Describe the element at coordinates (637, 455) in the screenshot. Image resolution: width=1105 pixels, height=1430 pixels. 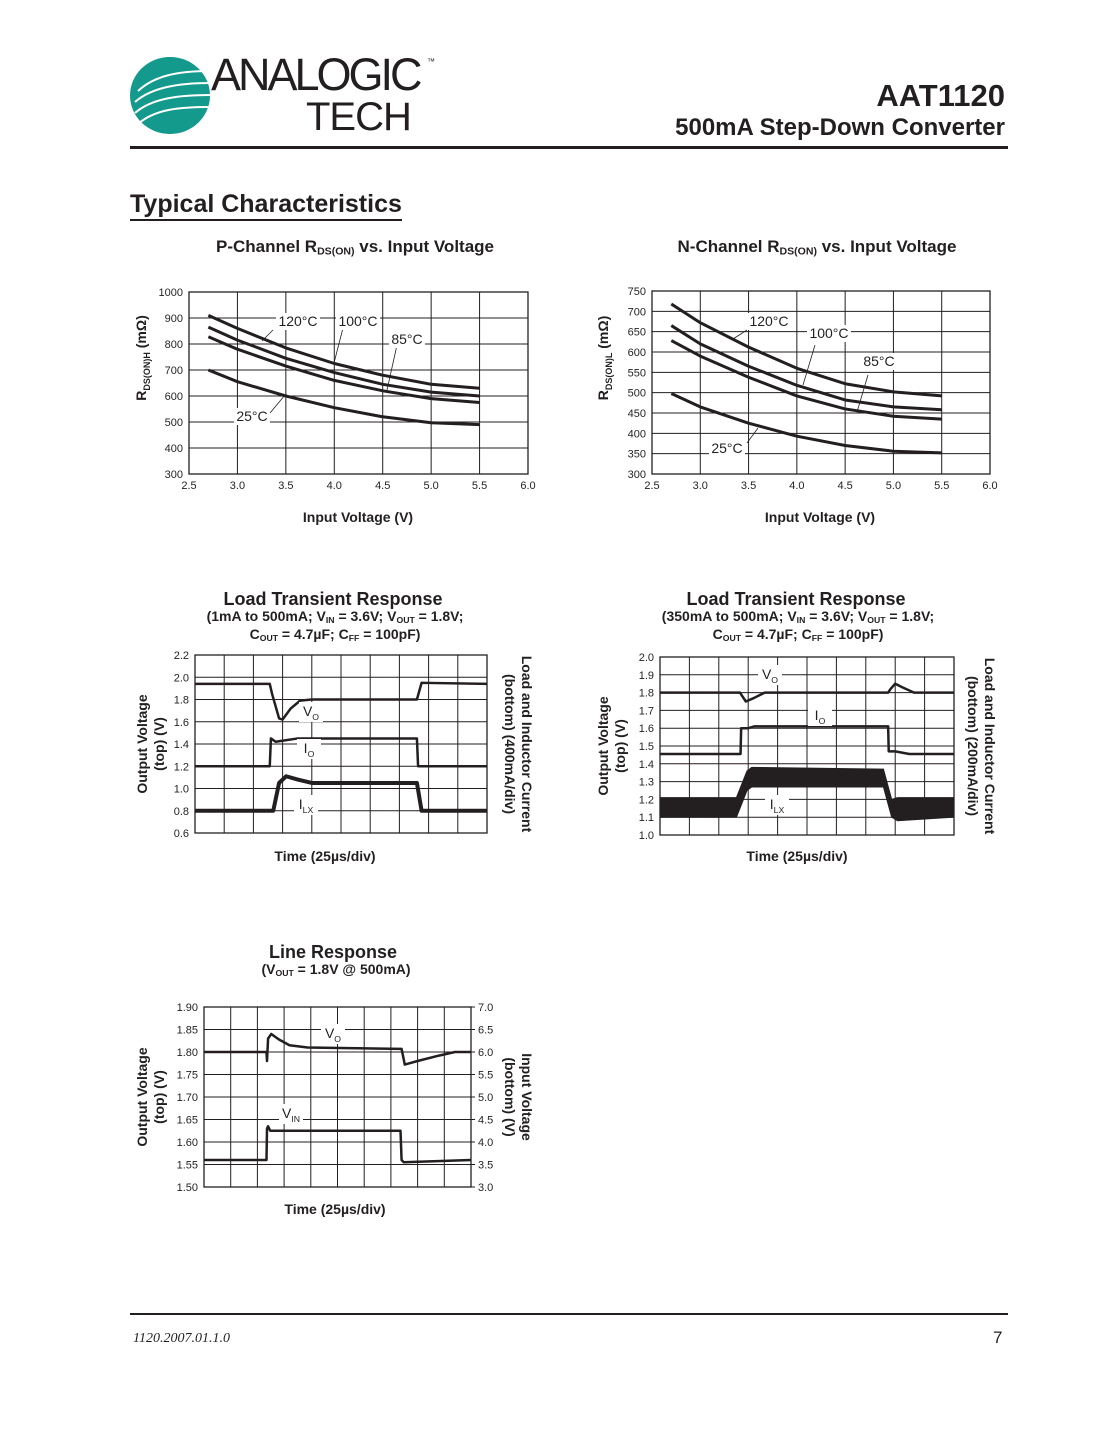
I see `y-tick-label: 350` at that location.